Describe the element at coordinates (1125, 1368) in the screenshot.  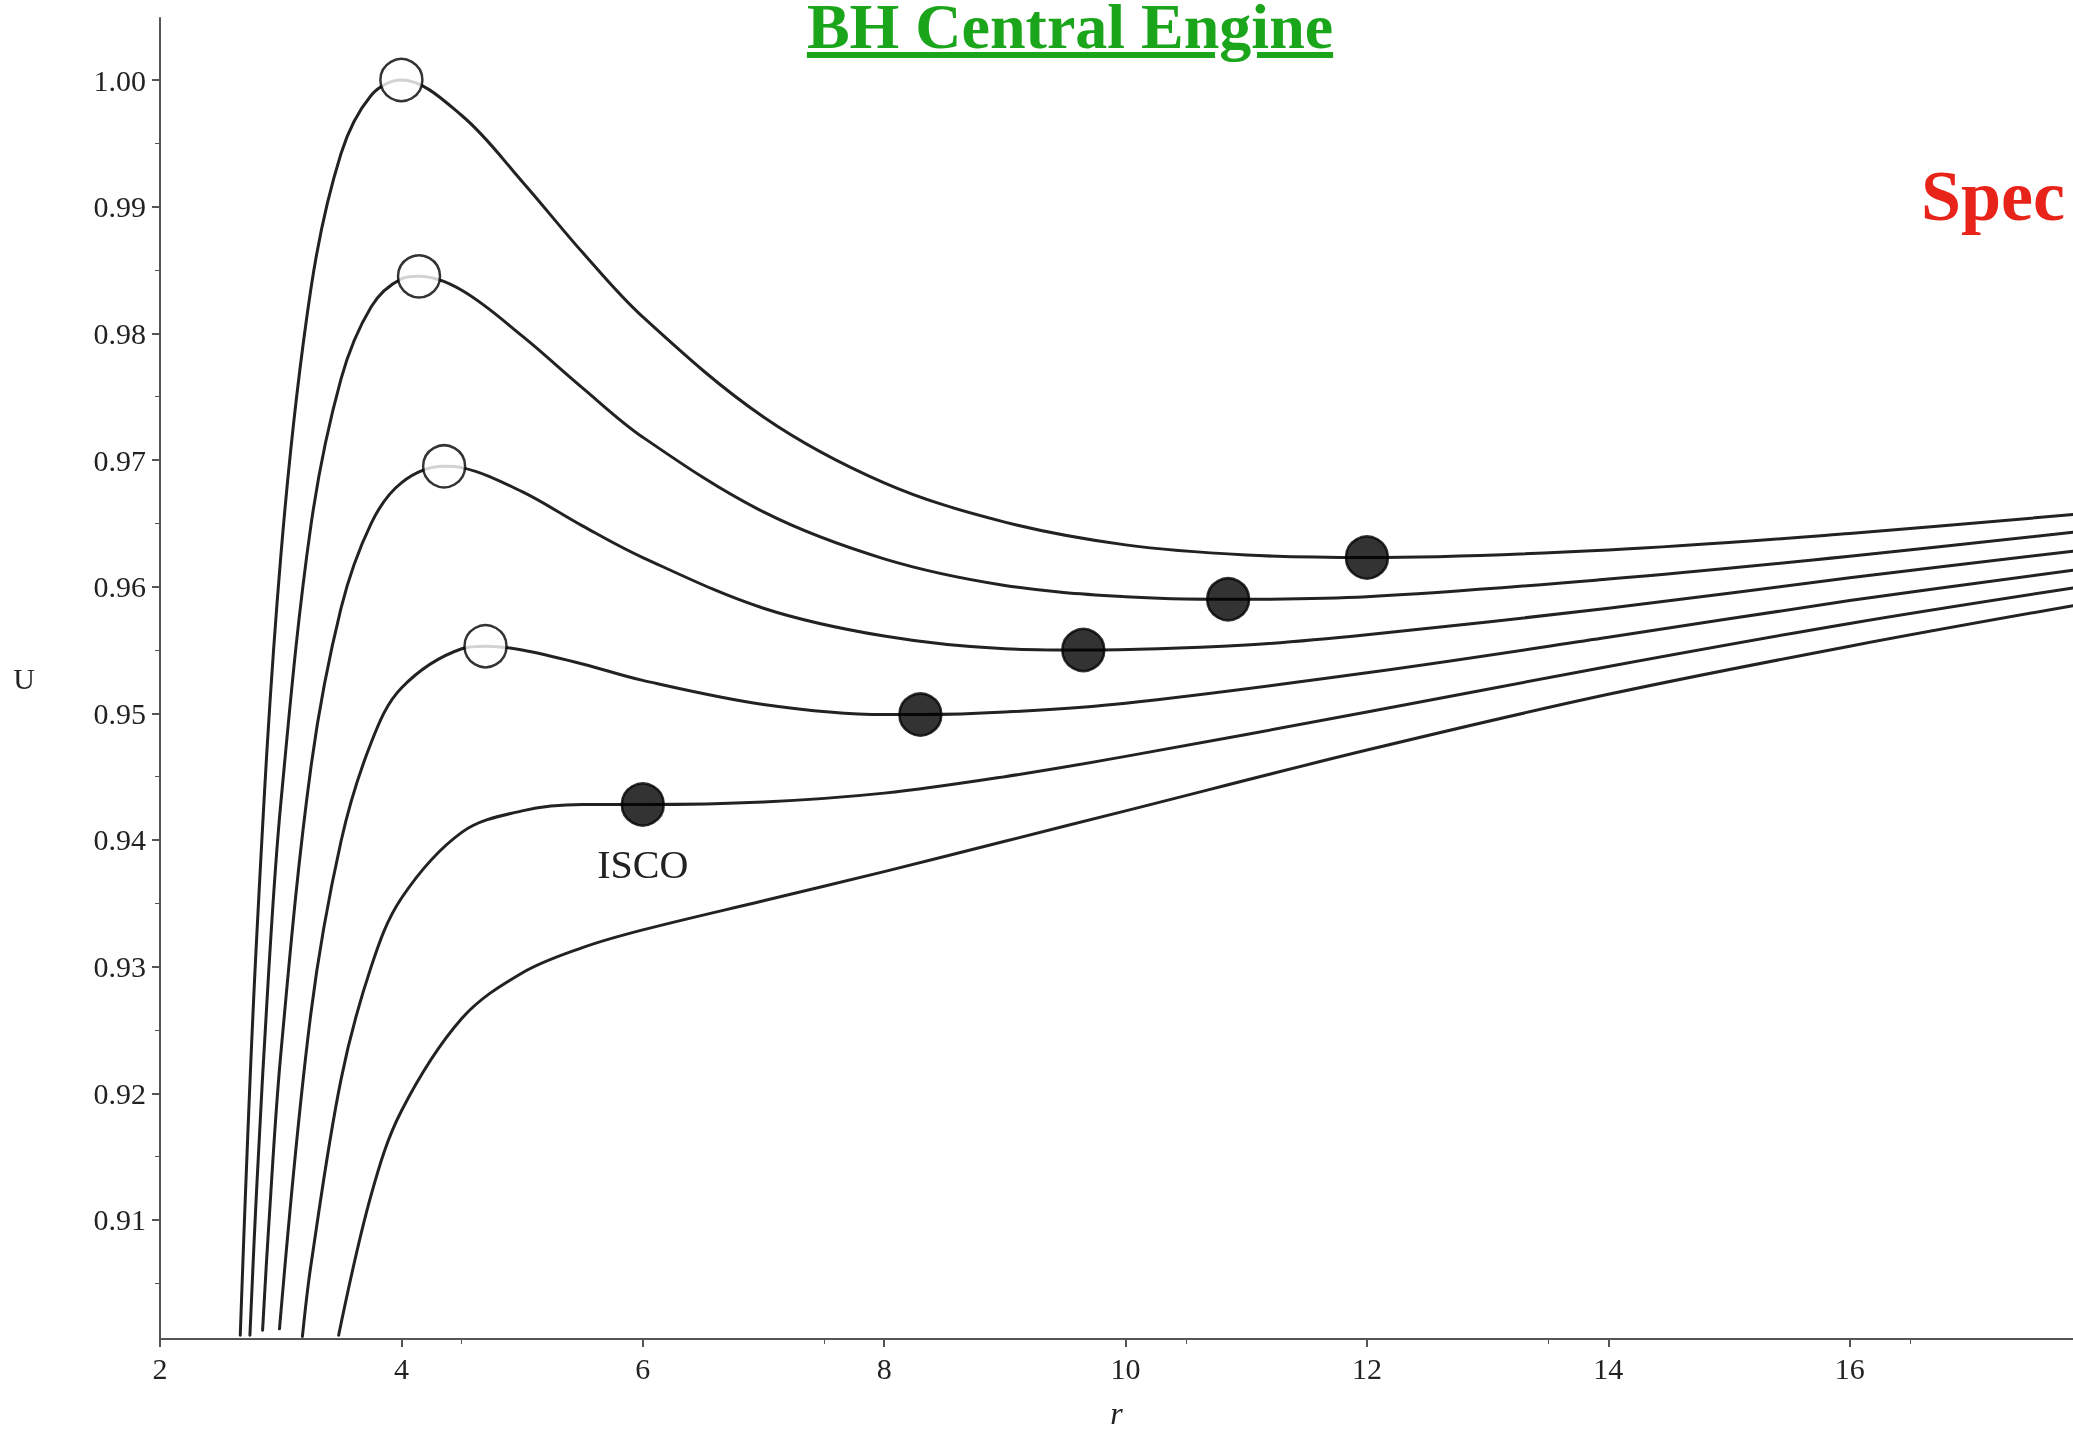
I see `x-tick-label: 10` at that location.